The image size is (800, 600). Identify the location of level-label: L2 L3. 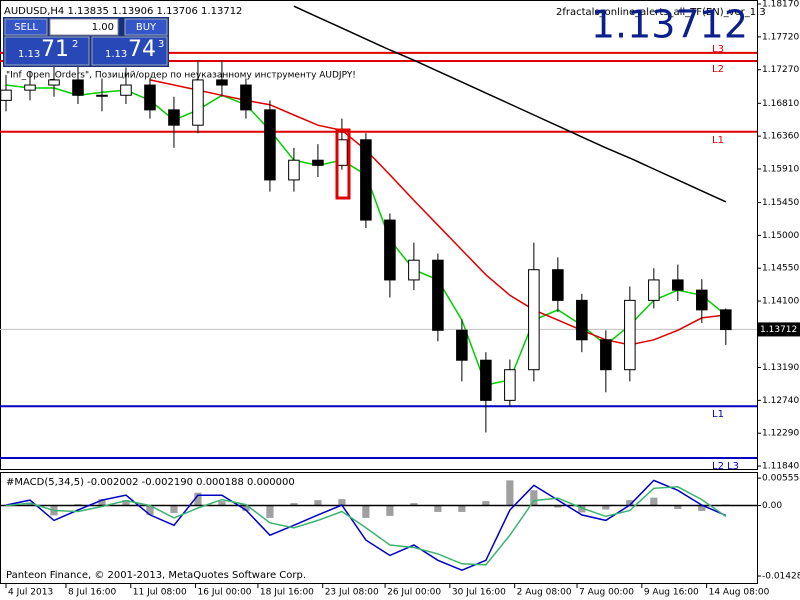
(725, 466).